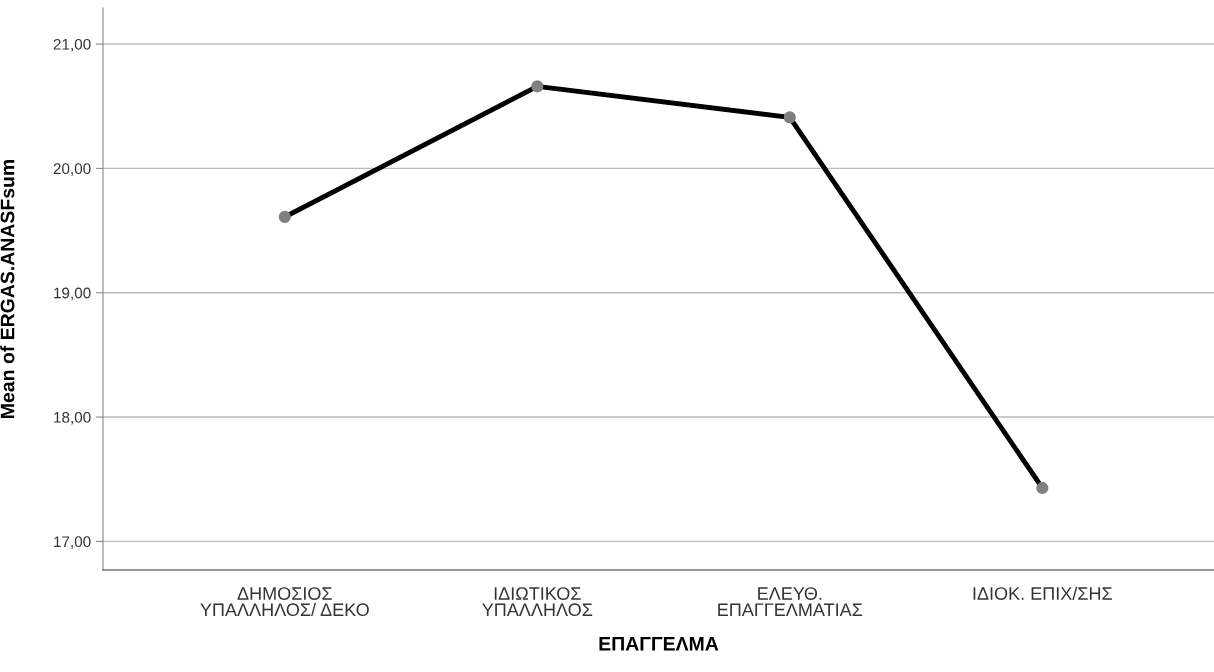  Describe the element at coordinates (537, 602) in the screenshot. I see `x-tick-label: ΙΔΙΩΤΙΚΟΣ ΥΠΑΛΛΗΛΟΣ` at that location.